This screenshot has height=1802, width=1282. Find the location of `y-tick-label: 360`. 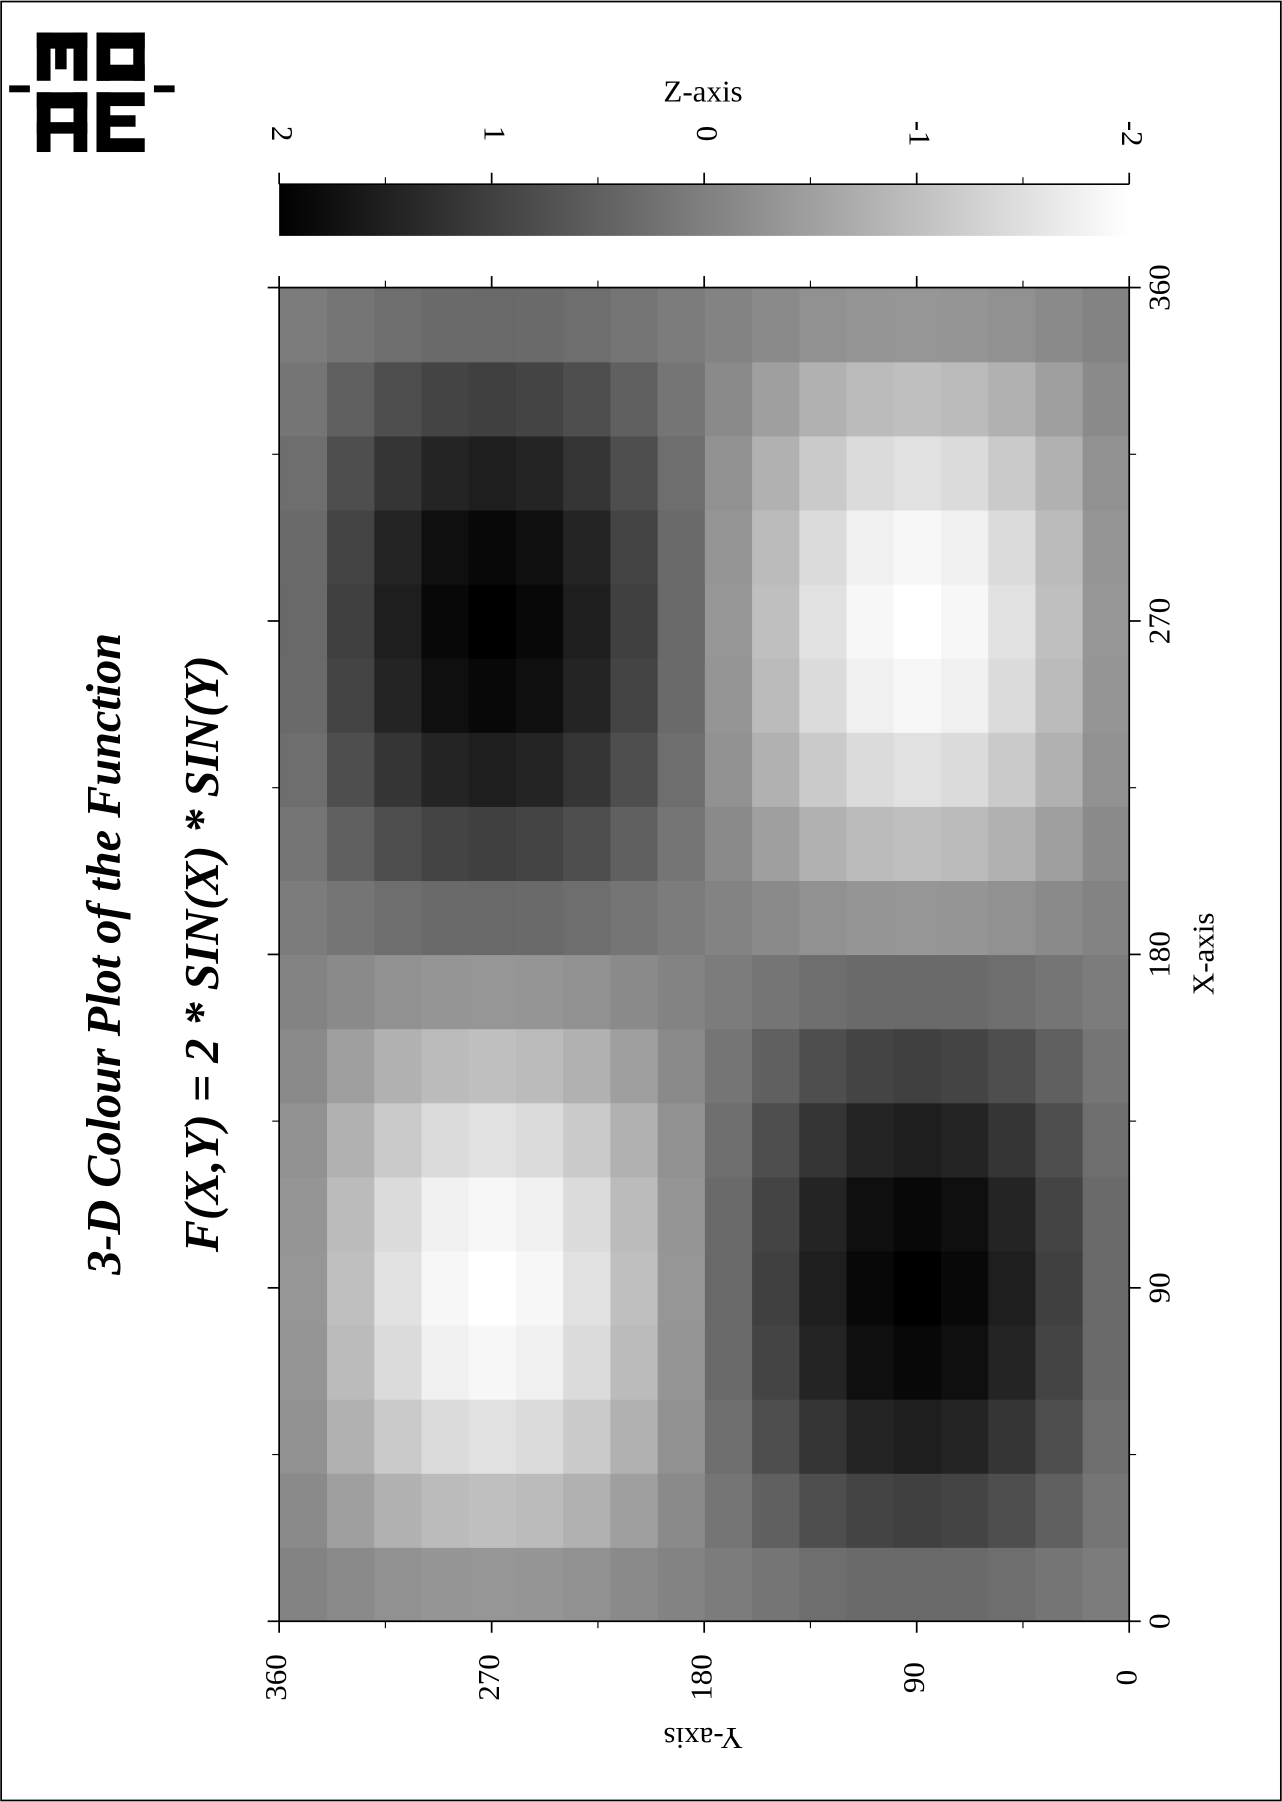

y-tick-label: 360 is located at coordinates (275, 1677).